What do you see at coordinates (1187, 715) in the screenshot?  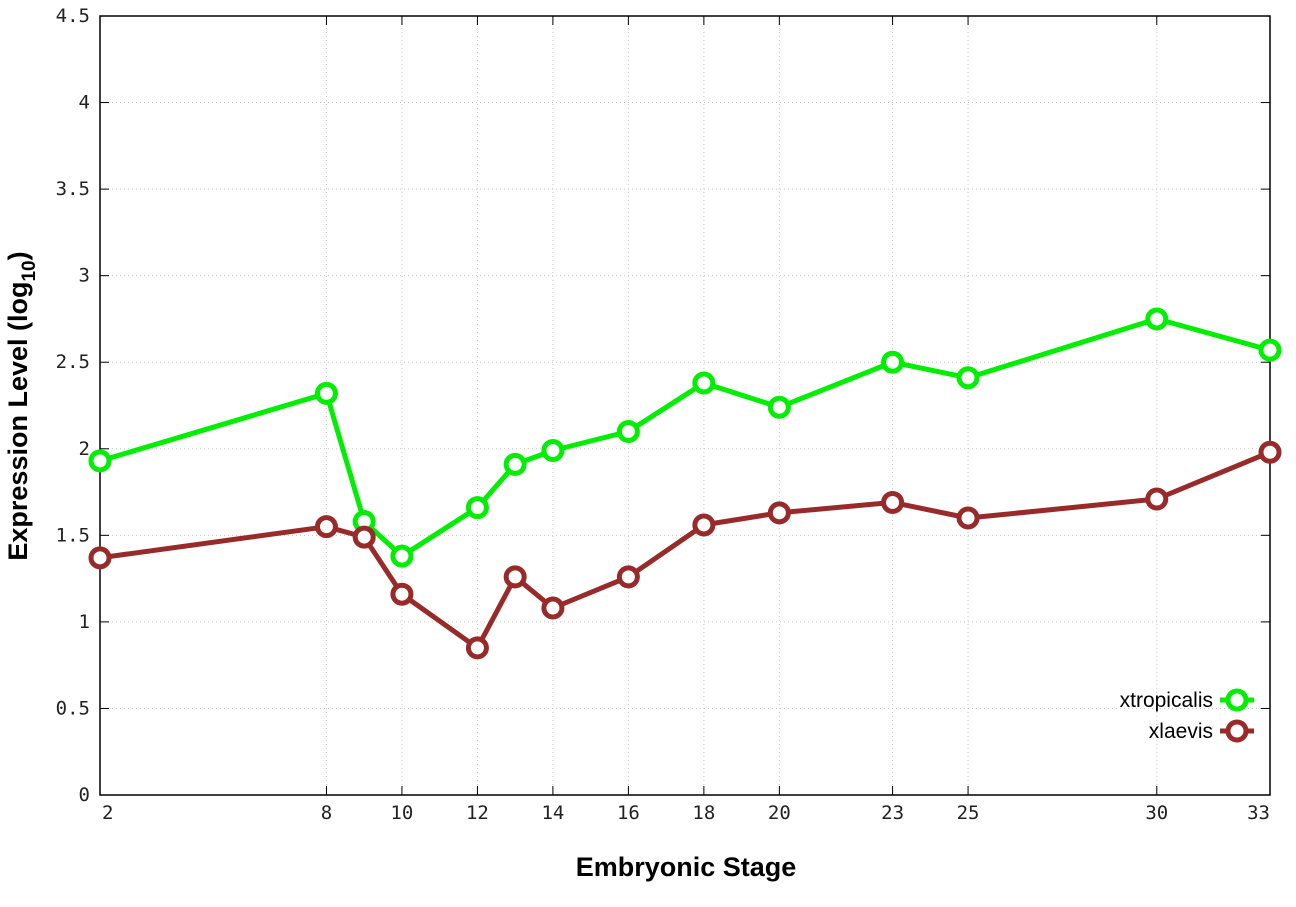 I see `legend: xtropicalis xlaevis` at bounding box center [1187, 715].